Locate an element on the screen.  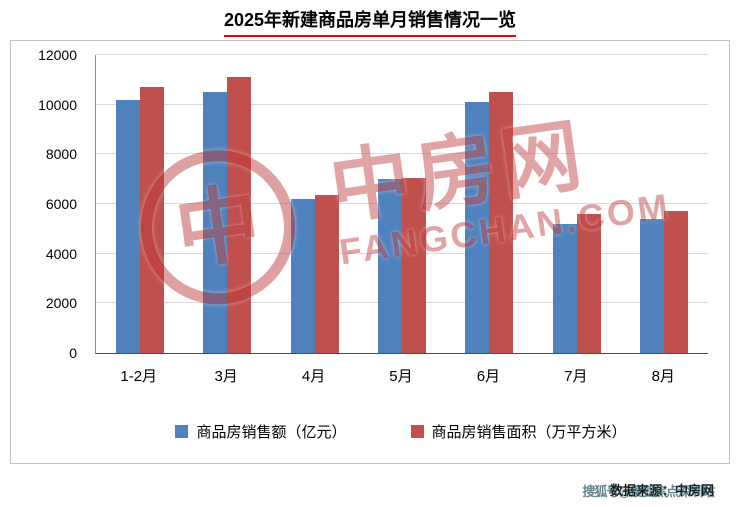
y-tick-label: 4000 is located at coordinates (61, 253).